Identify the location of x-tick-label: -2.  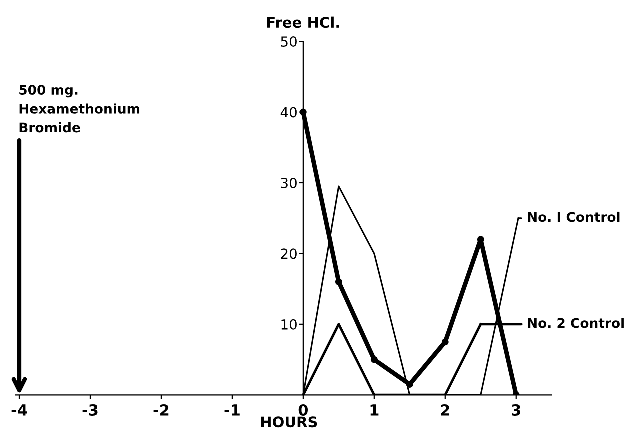
(161, 410).